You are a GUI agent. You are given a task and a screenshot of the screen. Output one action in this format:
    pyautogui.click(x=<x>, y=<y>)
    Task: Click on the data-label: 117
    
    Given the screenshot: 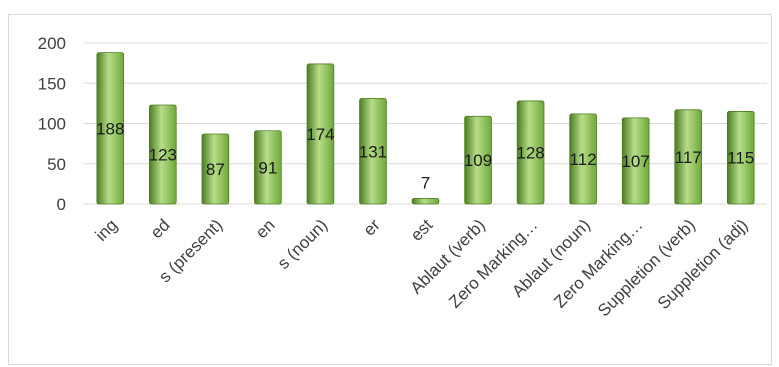 What is the action you would take?
    pyautogui.click(x=688, y=157)
    